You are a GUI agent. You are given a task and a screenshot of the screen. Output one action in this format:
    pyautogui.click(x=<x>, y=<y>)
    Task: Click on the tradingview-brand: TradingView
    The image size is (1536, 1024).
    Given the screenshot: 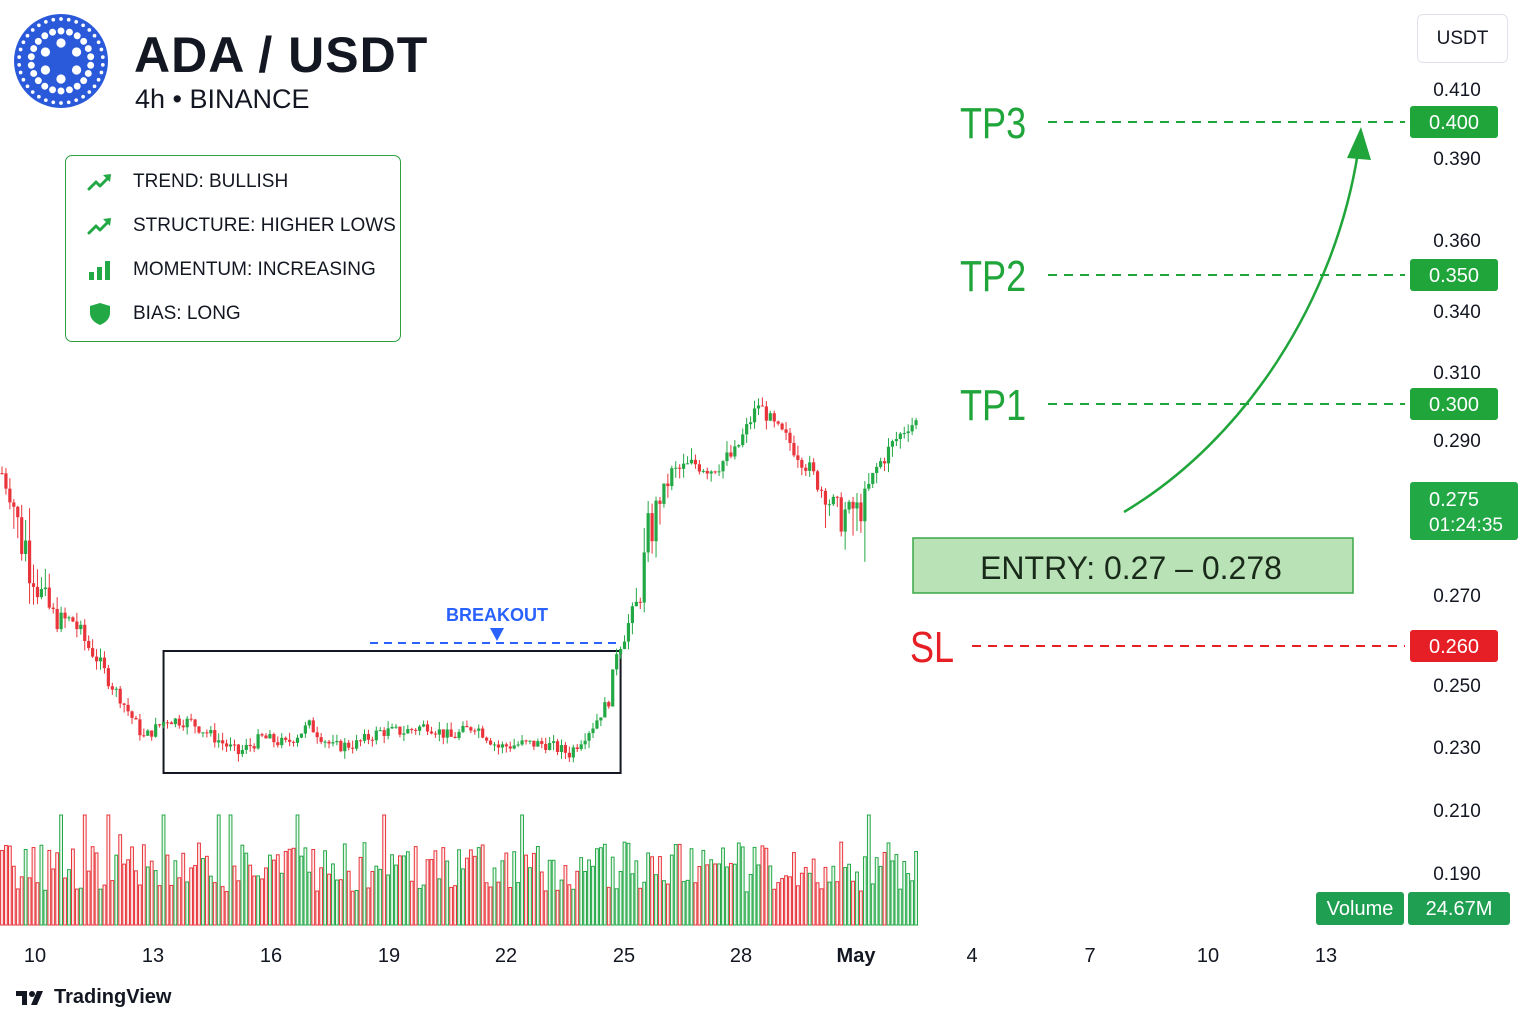 What is the action you would take?
    pyautogui.click(x=93, y=997)
    